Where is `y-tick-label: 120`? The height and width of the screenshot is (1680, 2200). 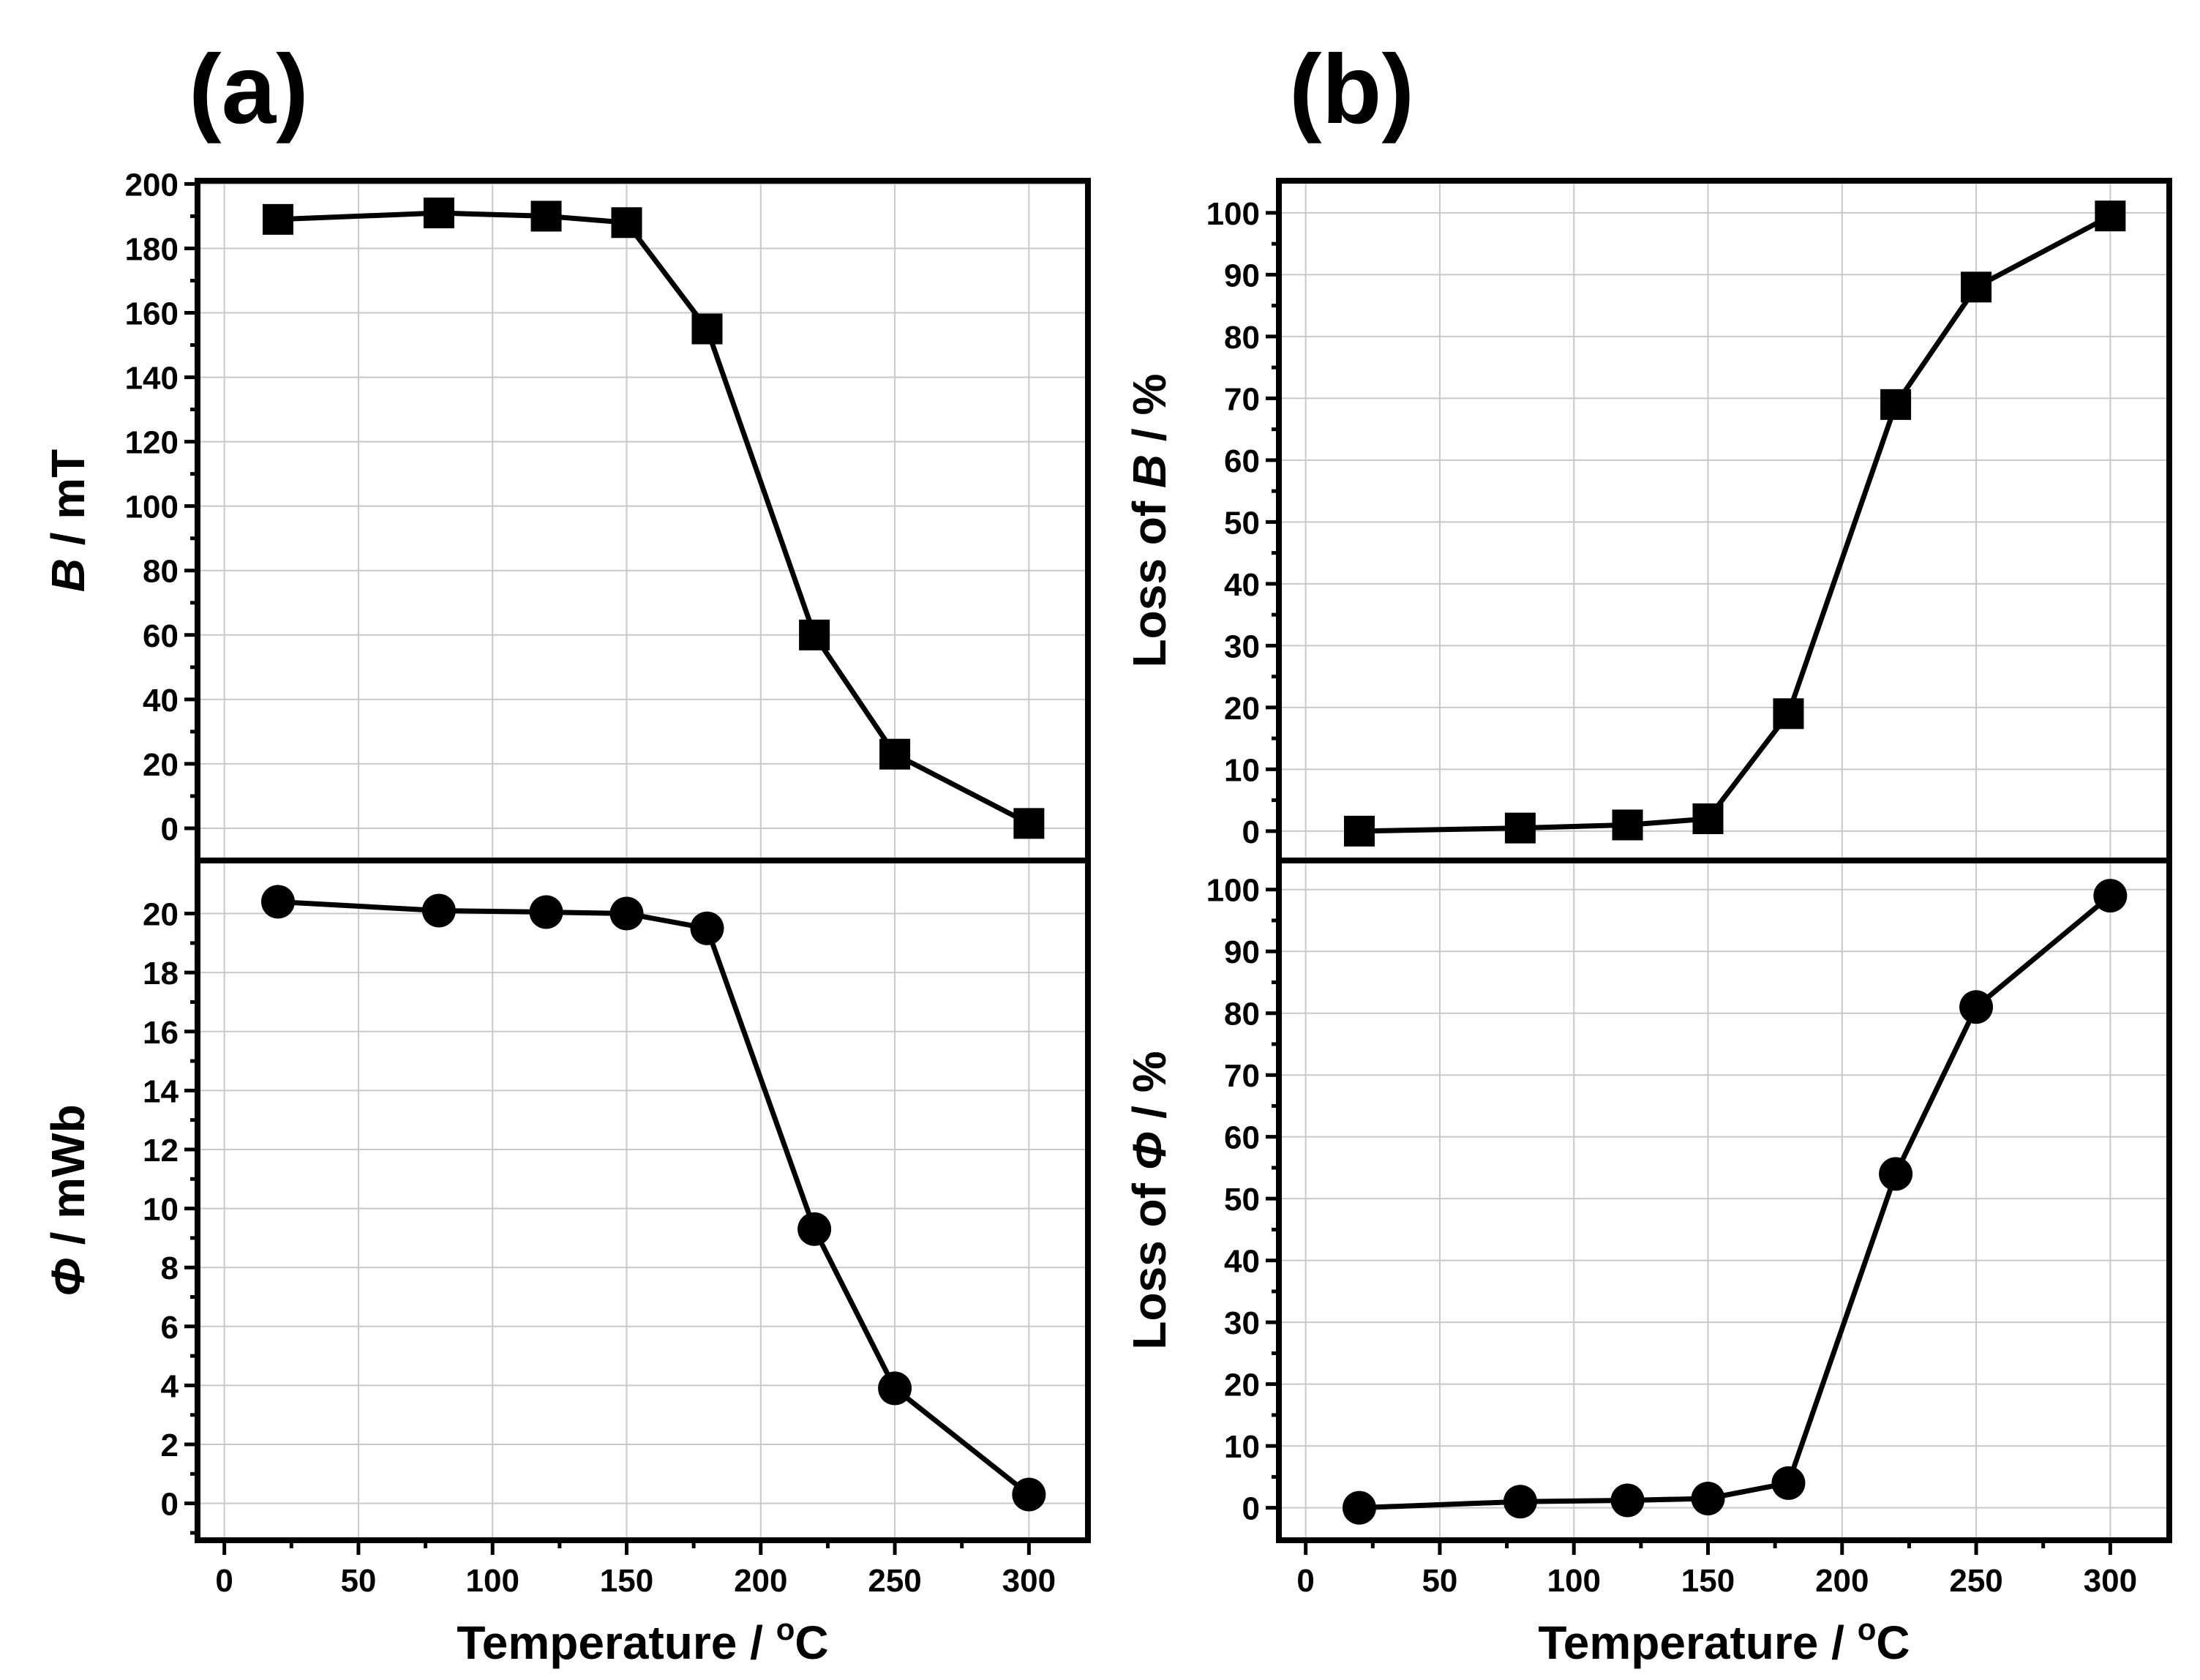 y-tick-label: 120 is located at coordinates (152, 443).